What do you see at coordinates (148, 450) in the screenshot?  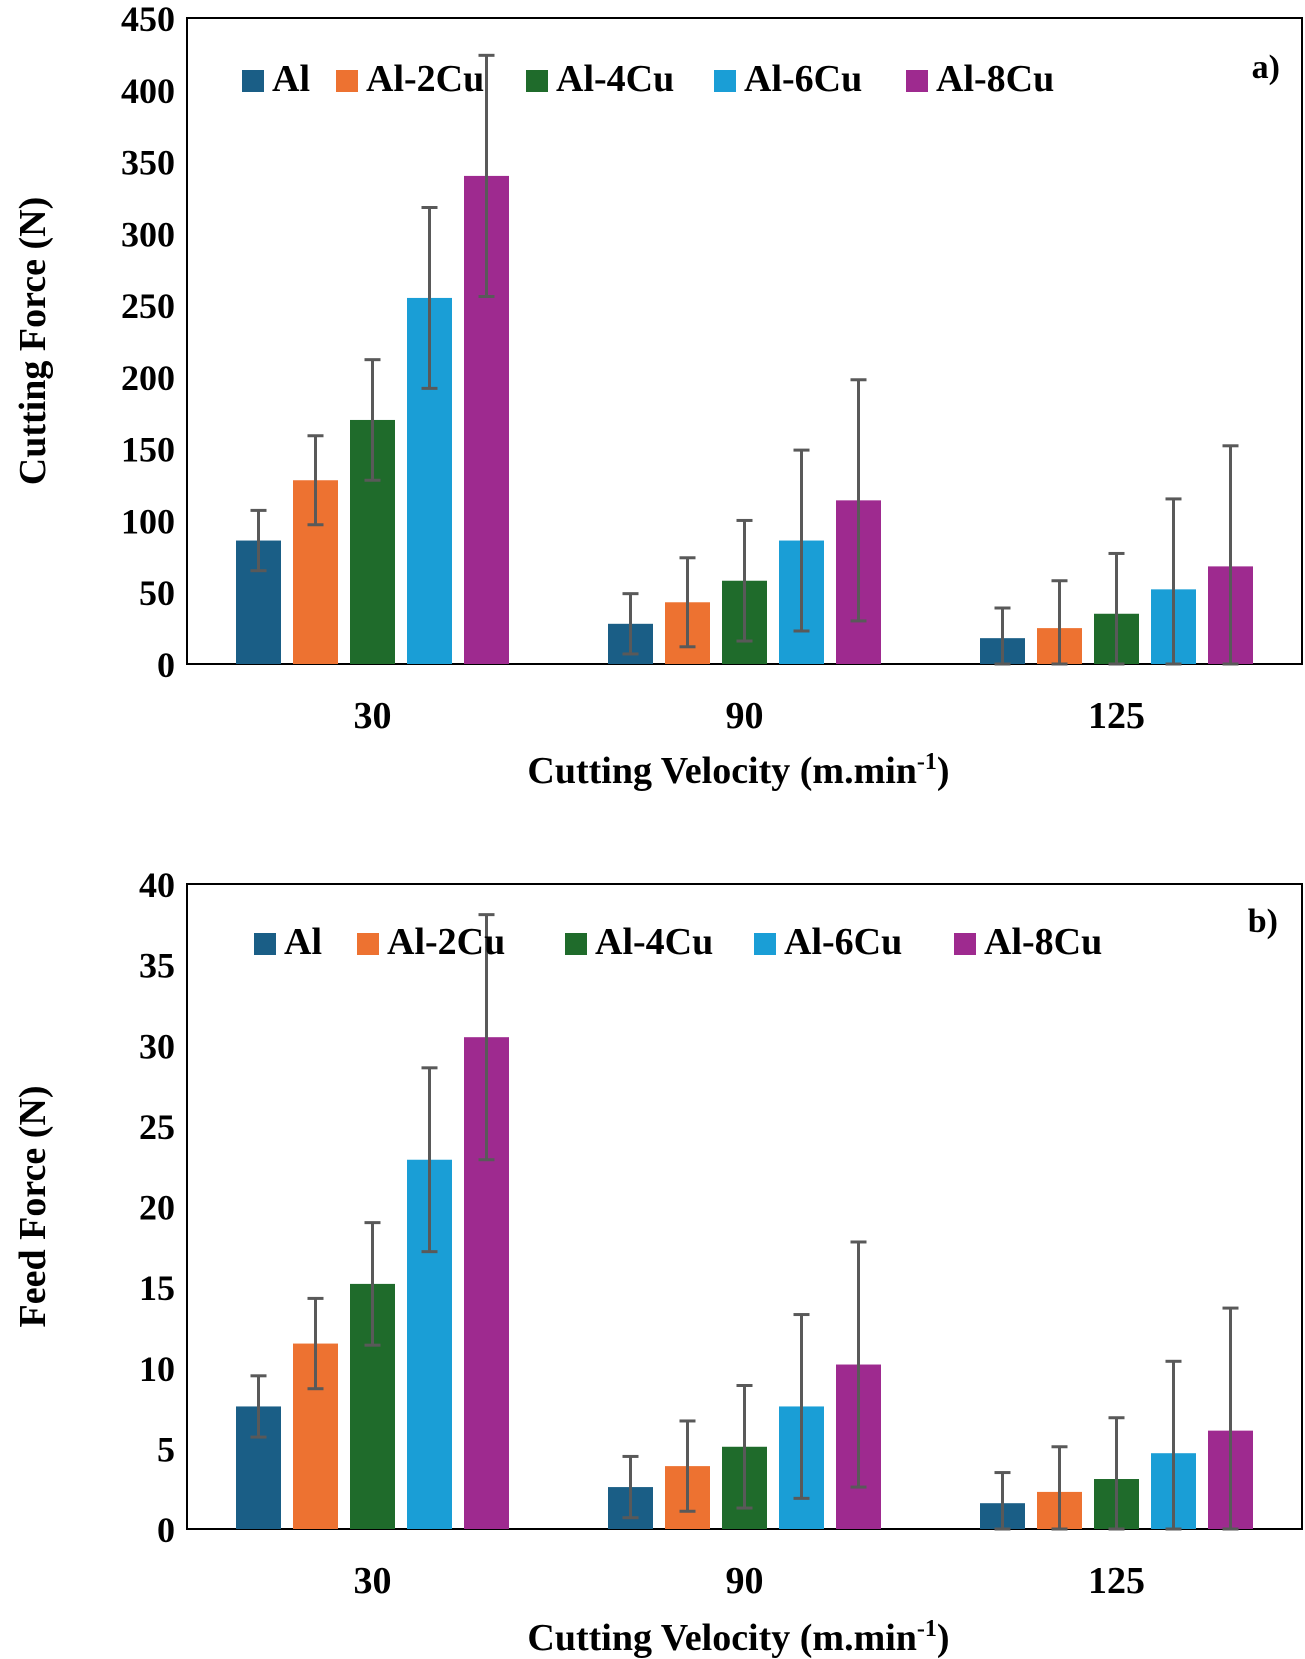 I see `y-tick-label: 150` at bounding box center [148, 450].